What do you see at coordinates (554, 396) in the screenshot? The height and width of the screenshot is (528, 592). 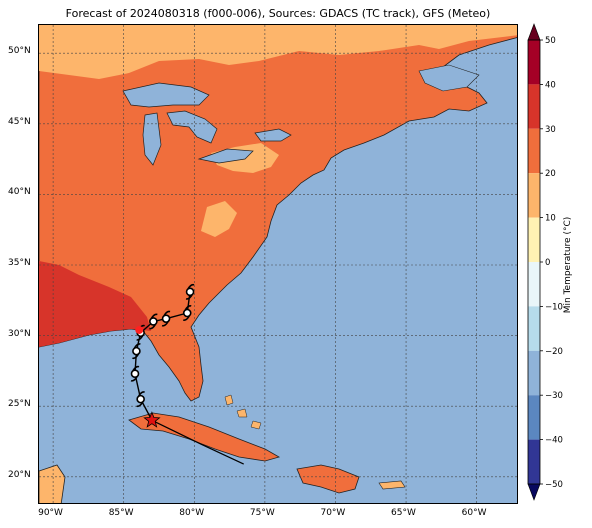 I see `colorbar-tick-label: −30` at bounding box center [554, 396].